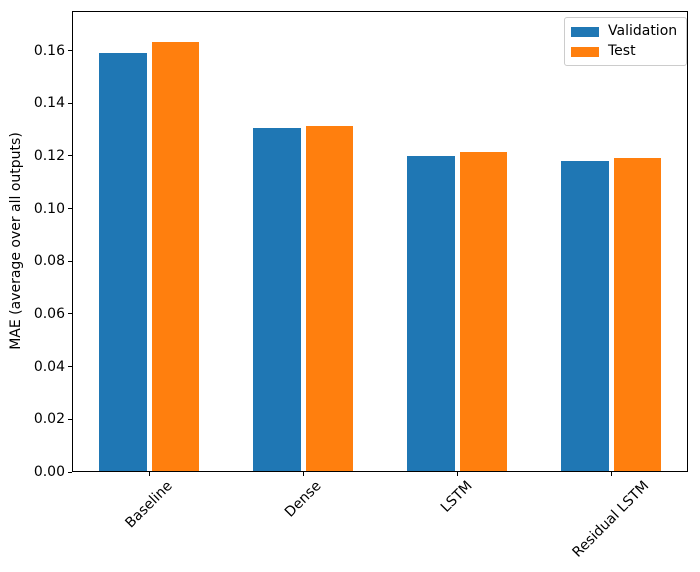  I want to click on legend-row: Test, so click(624, 51).